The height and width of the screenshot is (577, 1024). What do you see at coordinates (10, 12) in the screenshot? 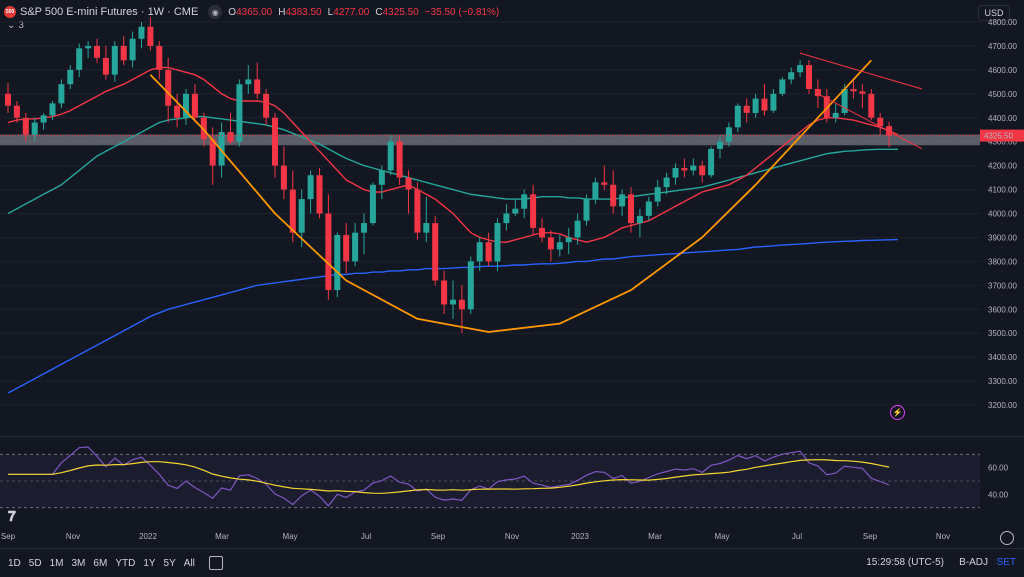
I see `symbol-logo-icon: 500` at bounding box center [10, 12].